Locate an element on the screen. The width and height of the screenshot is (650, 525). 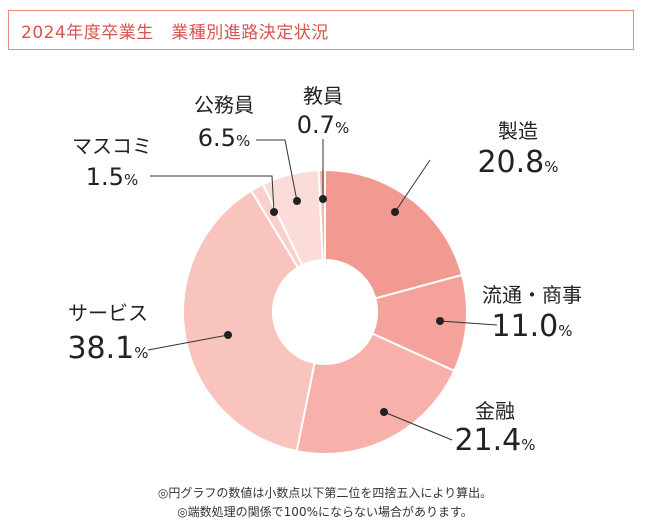
slice-label-0: 製造 is located at coordinates (518, 131).